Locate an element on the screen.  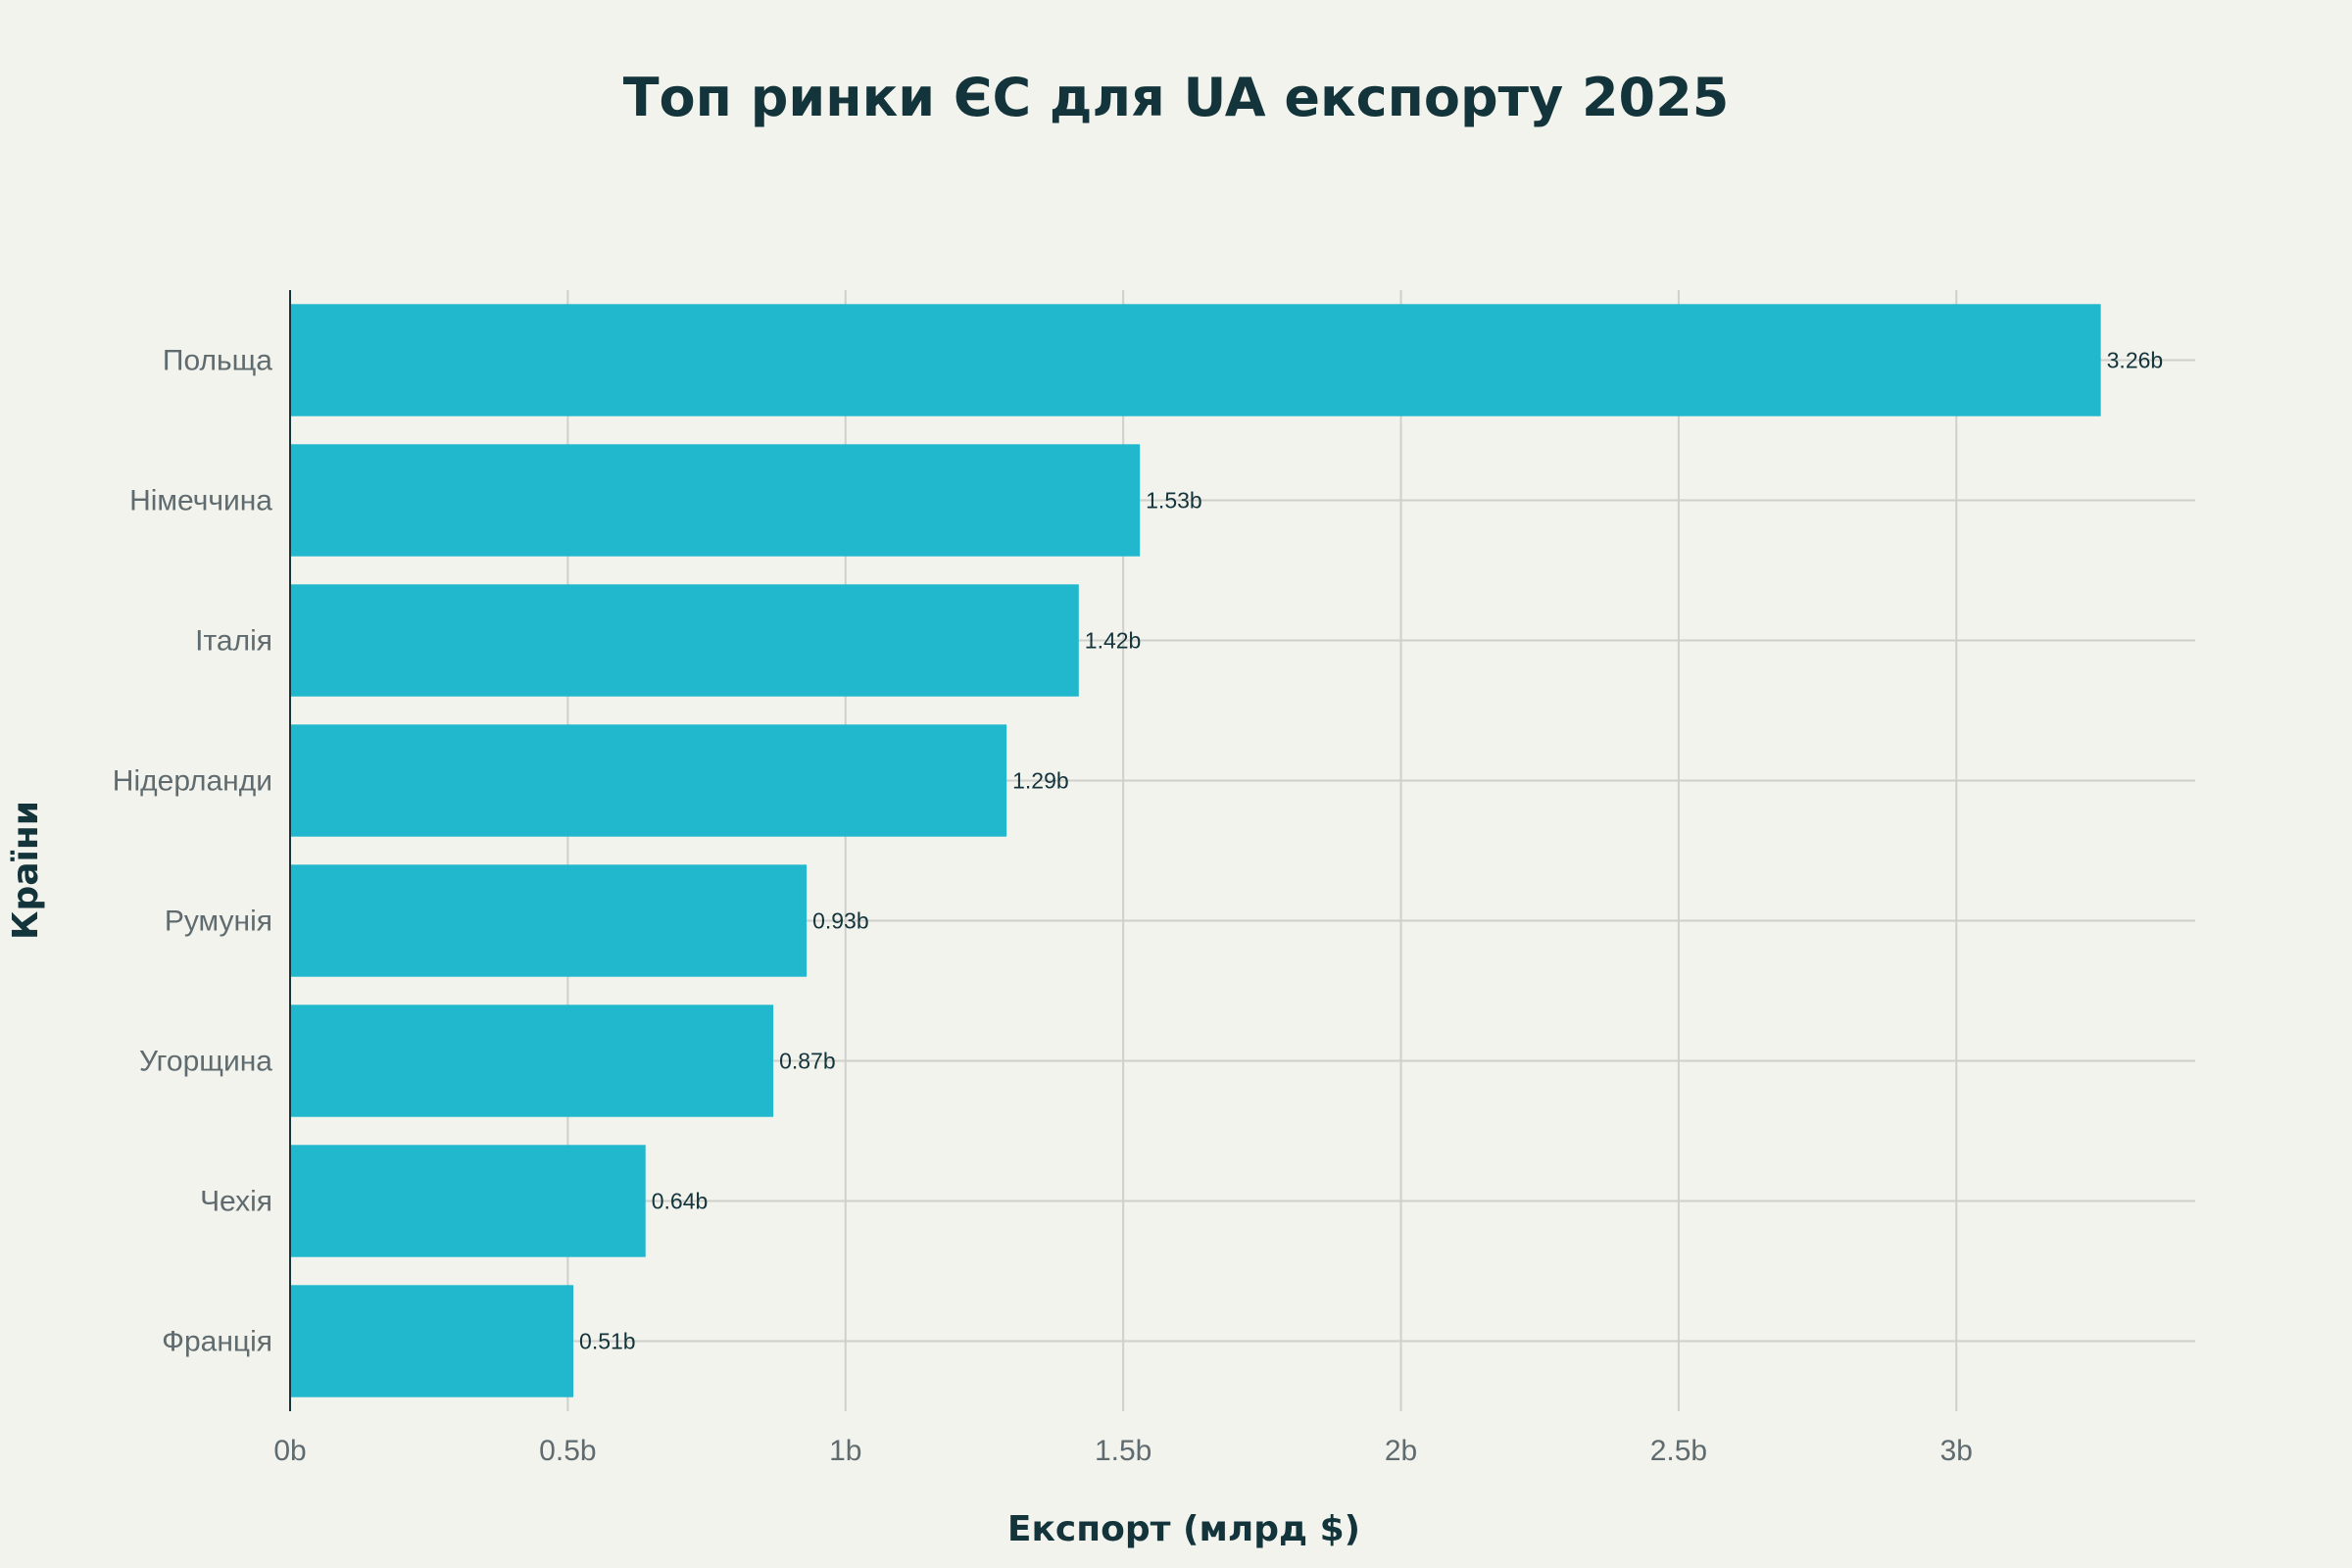
data-label: 1.53b is located at coordinates (1174, 501).